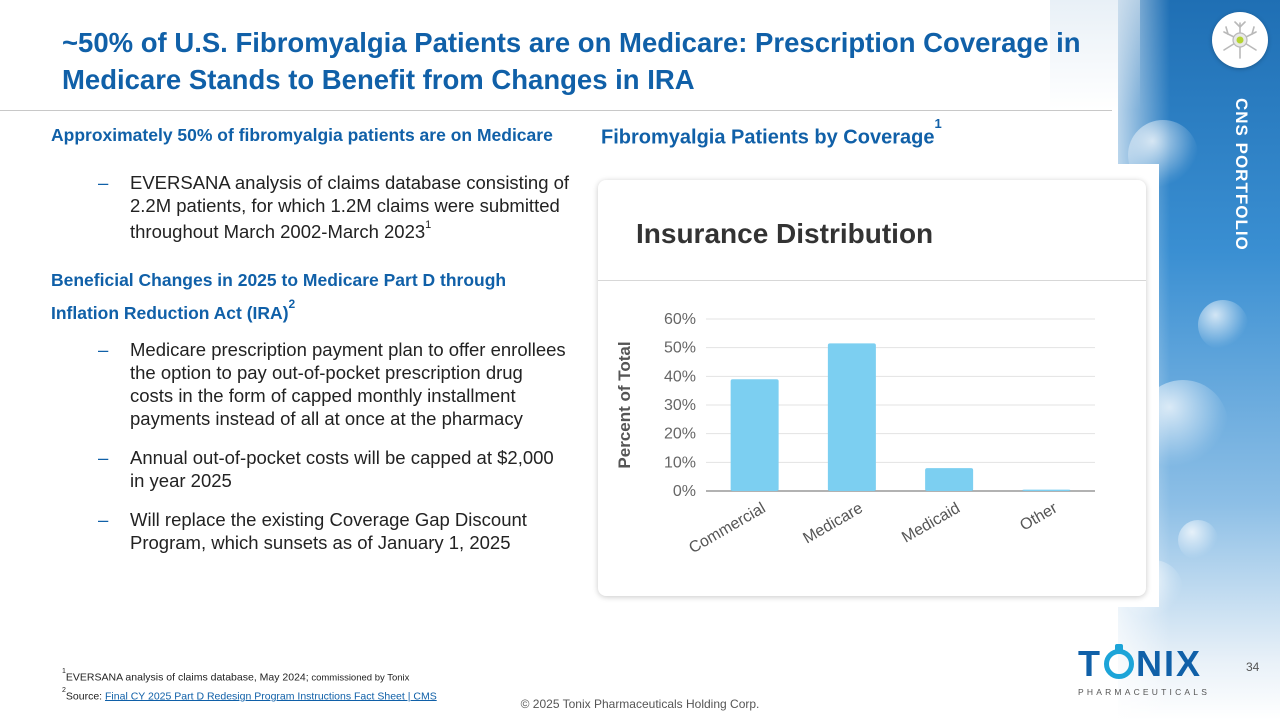 The width and height of the screenshot is (1280, 720). I want to click on x-tick-label: Medicare, so click(833, 524).